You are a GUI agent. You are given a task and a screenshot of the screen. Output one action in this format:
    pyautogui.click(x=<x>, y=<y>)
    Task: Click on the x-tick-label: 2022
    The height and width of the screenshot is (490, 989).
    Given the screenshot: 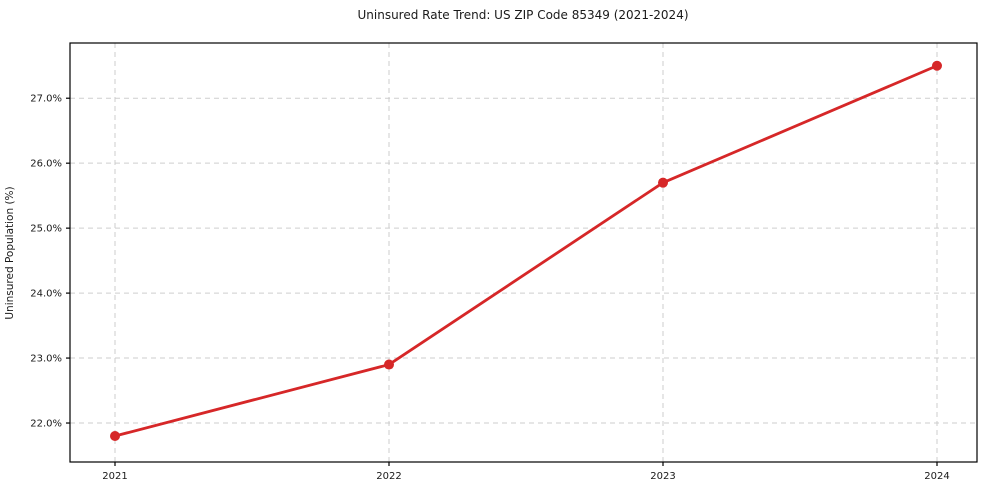 What is the action you would take?
    pyautogui.click(x=388, y=476)
    